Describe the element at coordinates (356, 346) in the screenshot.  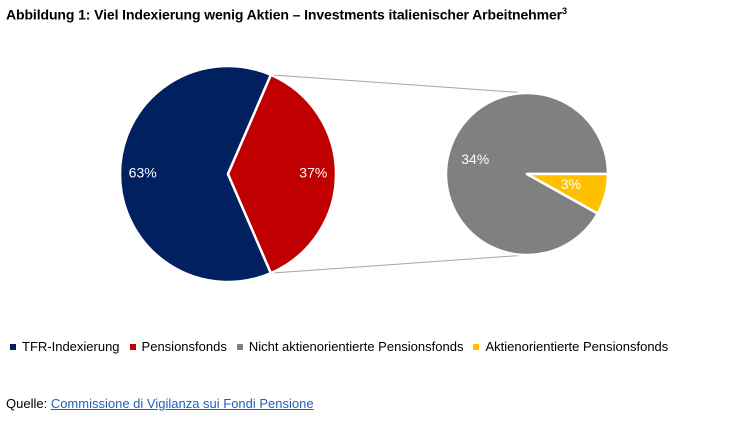
I see `legend-label: Nicht aktienorientierte Pensionsfonds` at that location.